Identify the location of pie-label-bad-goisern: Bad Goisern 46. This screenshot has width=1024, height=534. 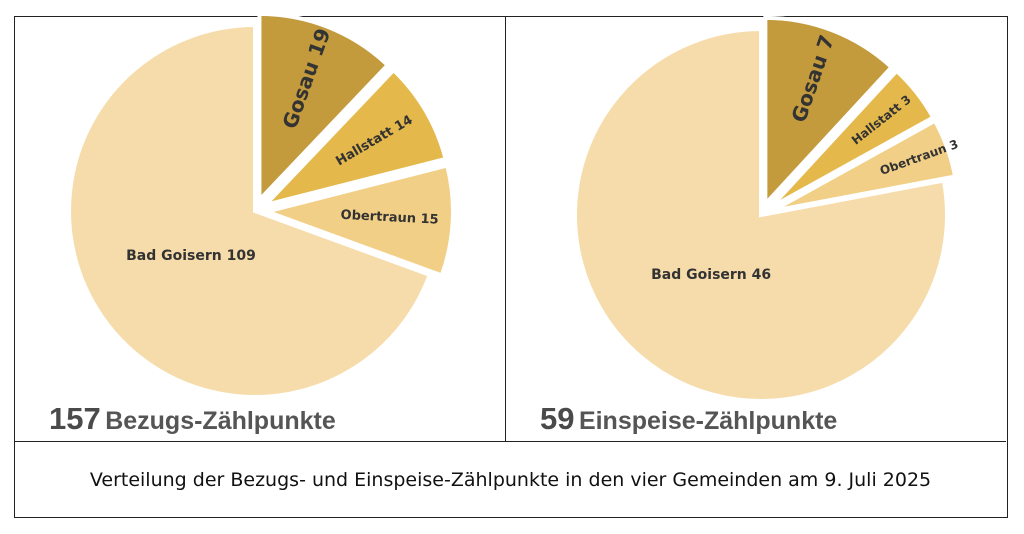
(711, 275).